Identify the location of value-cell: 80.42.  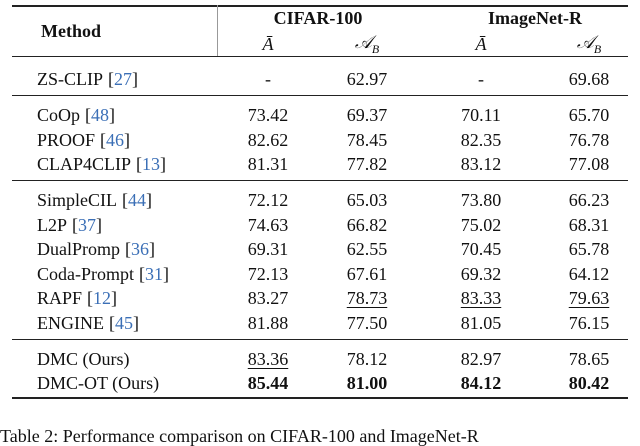
(589, 383).